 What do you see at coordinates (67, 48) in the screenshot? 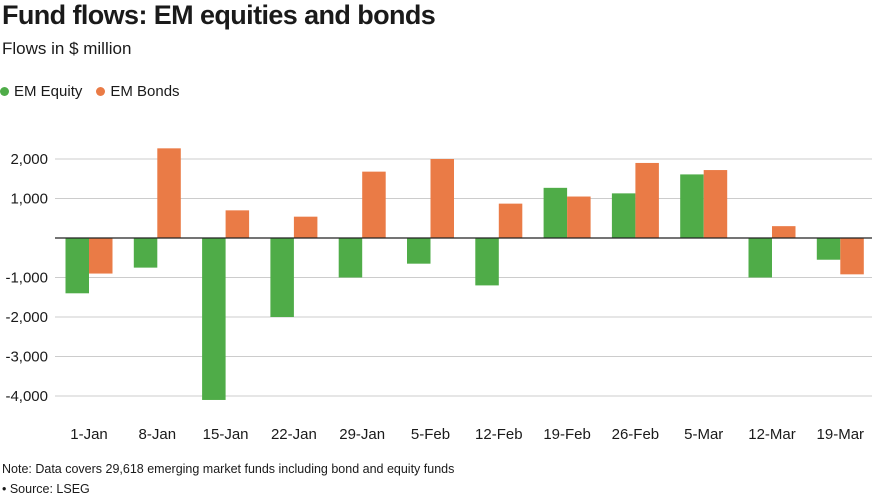
I see `chart-subtitle: Flows in $ million` at bounding box center [67, 48].